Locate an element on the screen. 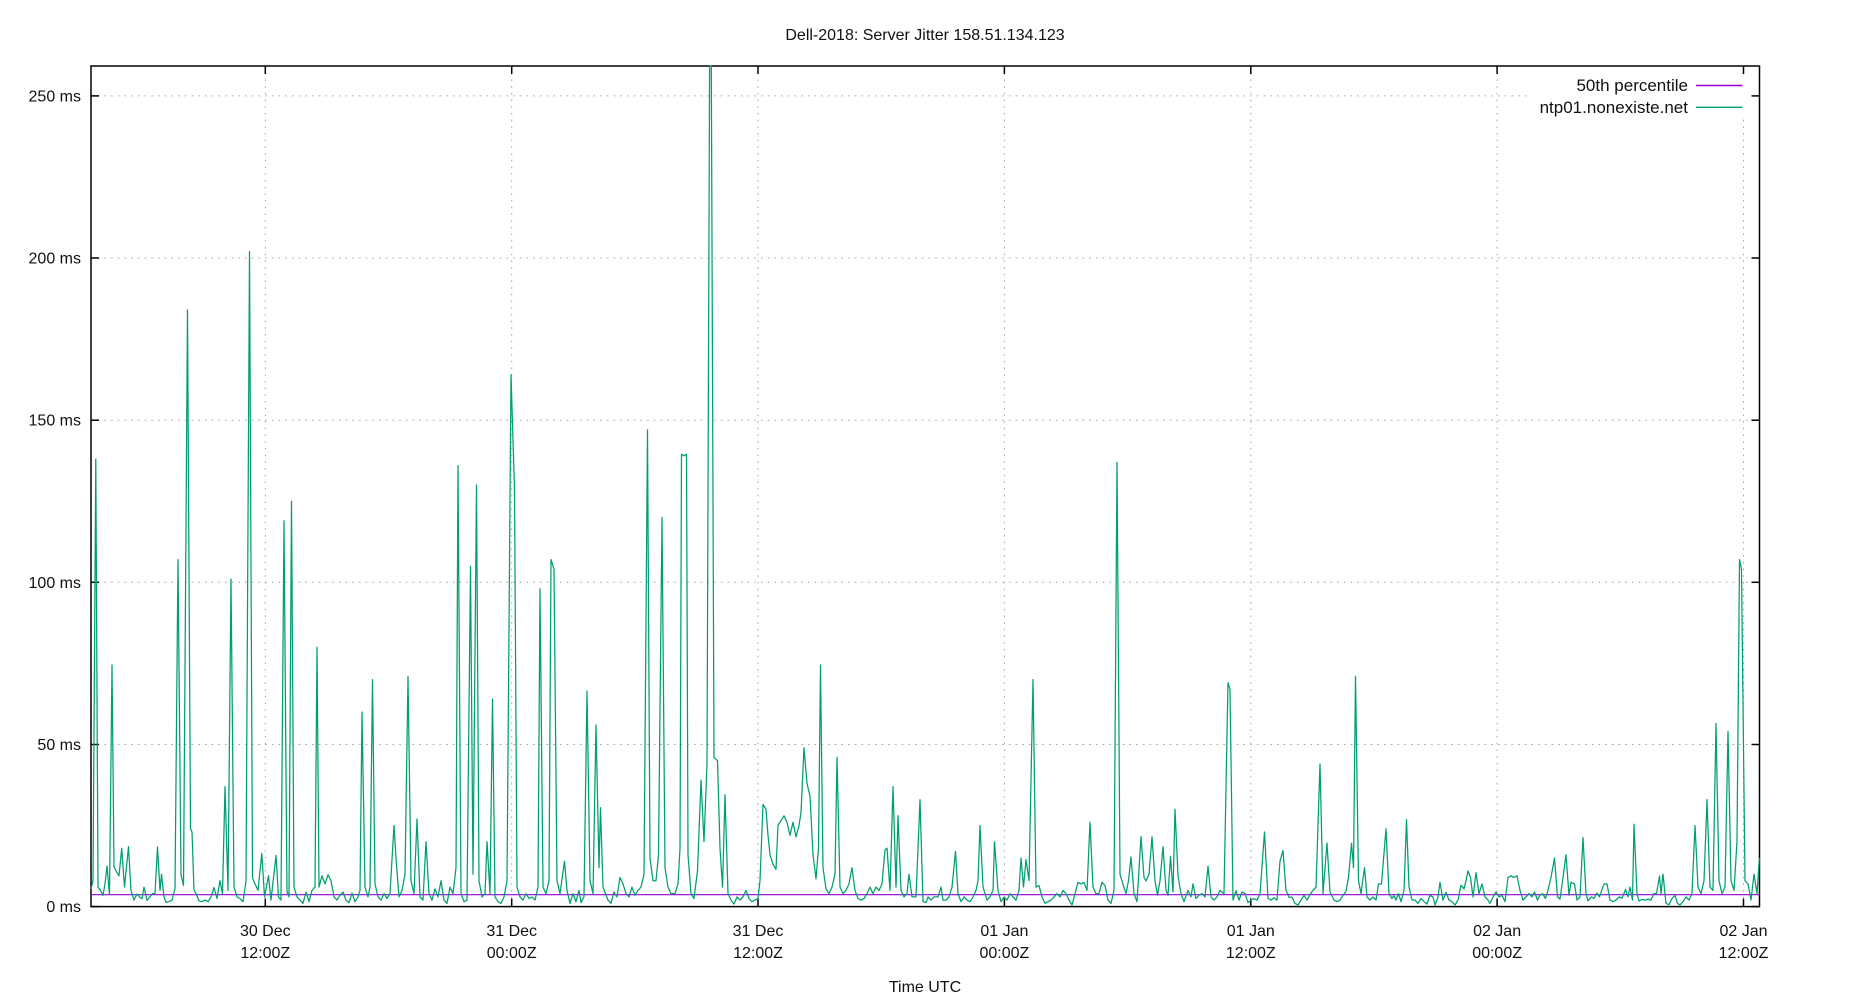 The width and height of the screenshot is (1850, 1000). svg-text:Dell-2018: Server Jitter 158.5: Dell-2018: Server Jitter 158.51.134.123 is located at coordinates (924, 35).